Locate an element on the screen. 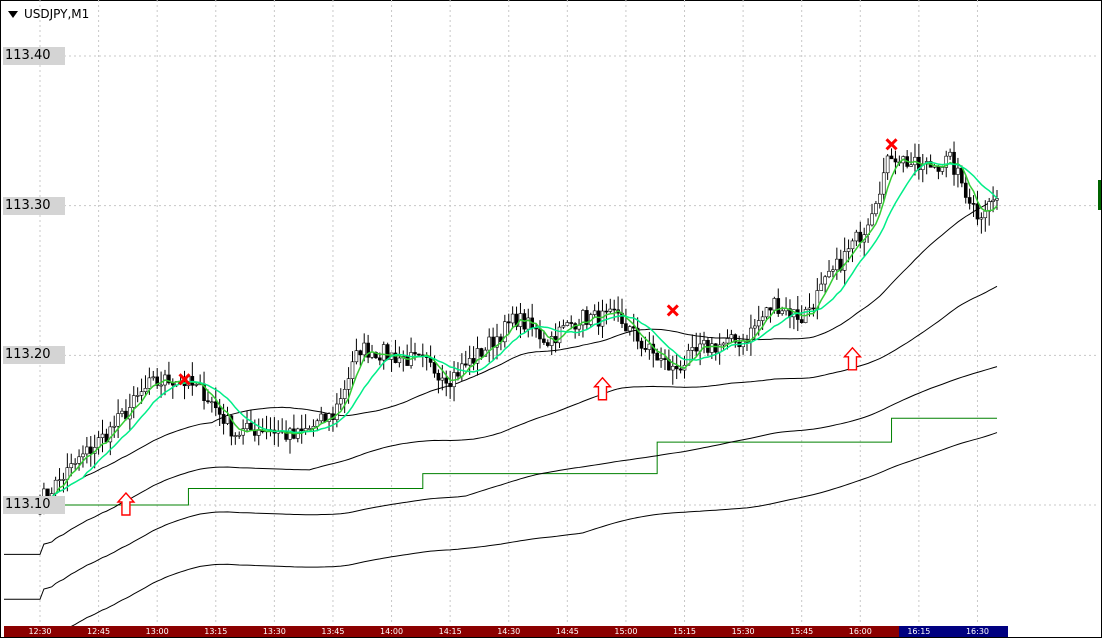 The width and height of the screenshot is (1102, 638). time-axis-history is located at coordinates (452, 631).